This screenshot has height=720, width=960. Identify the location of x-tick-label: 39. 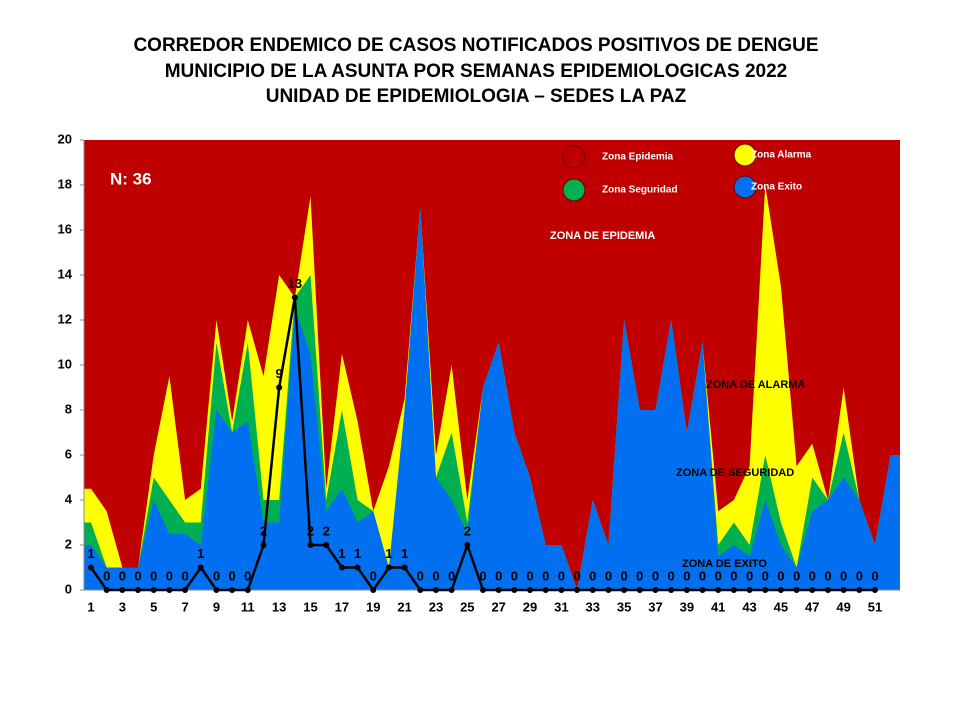
(687, 606).